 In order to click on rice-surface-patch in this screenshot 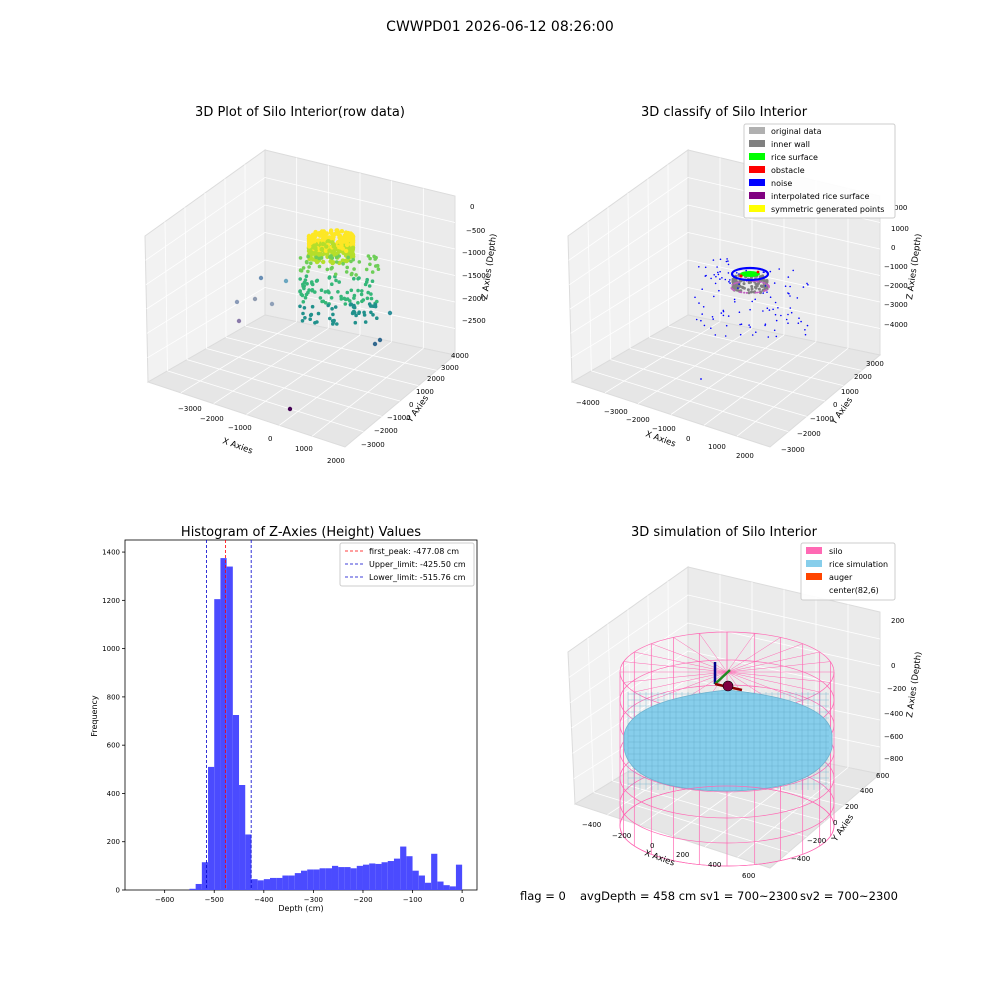, I will do `click(750, 274)`.